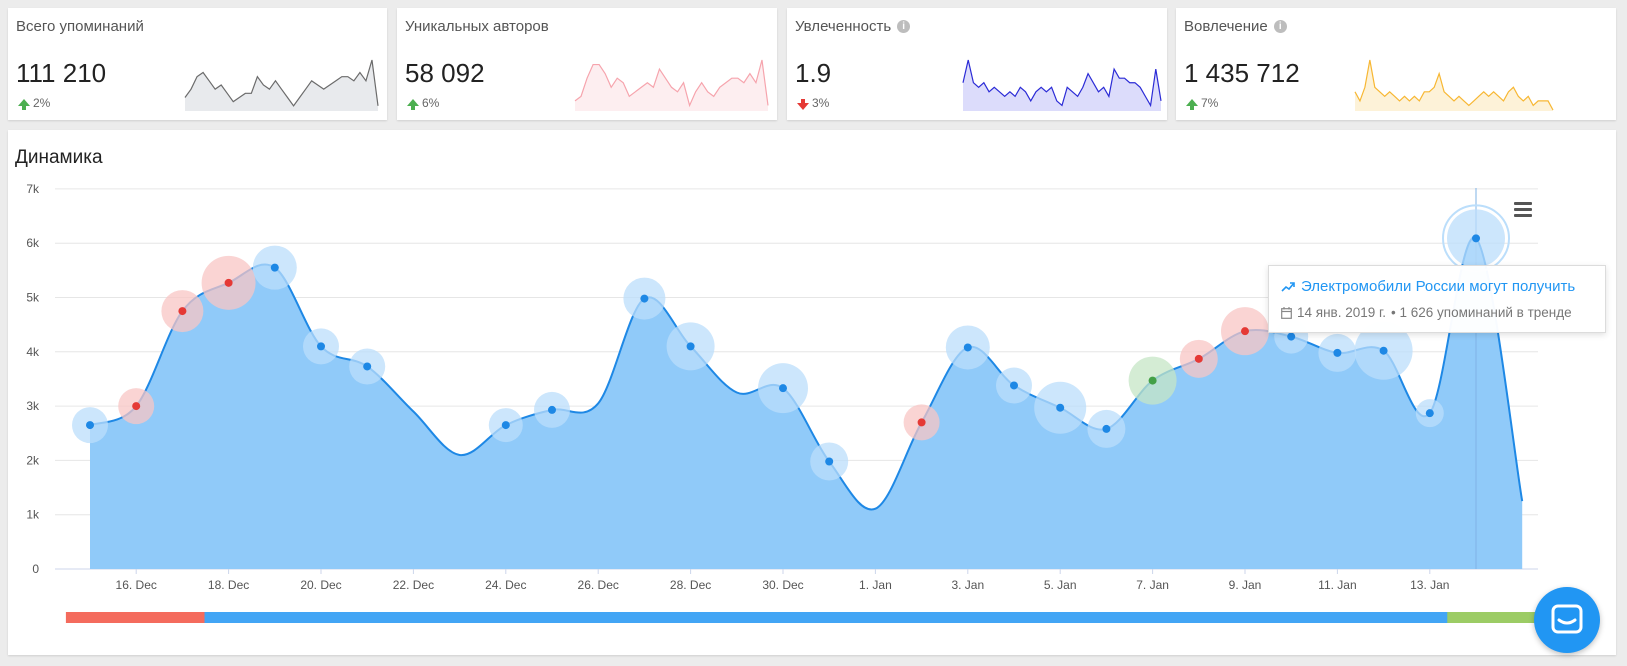  What do you see at coordinates (33, 406) in the screenshot?
I see `y-tick-label: 3k` at bounding box center [33, 406].